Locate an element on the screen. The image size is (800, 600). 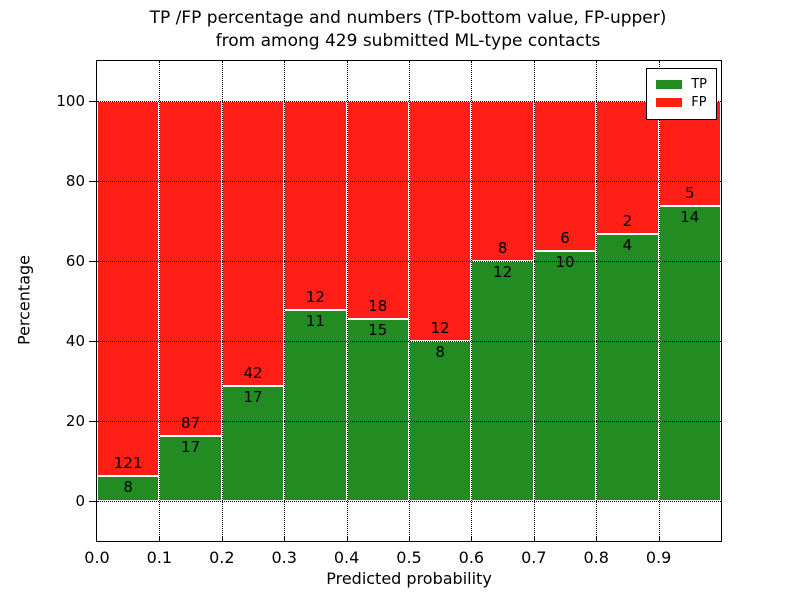
bar-count-fp: 5 is located at coordinates (690, 193).